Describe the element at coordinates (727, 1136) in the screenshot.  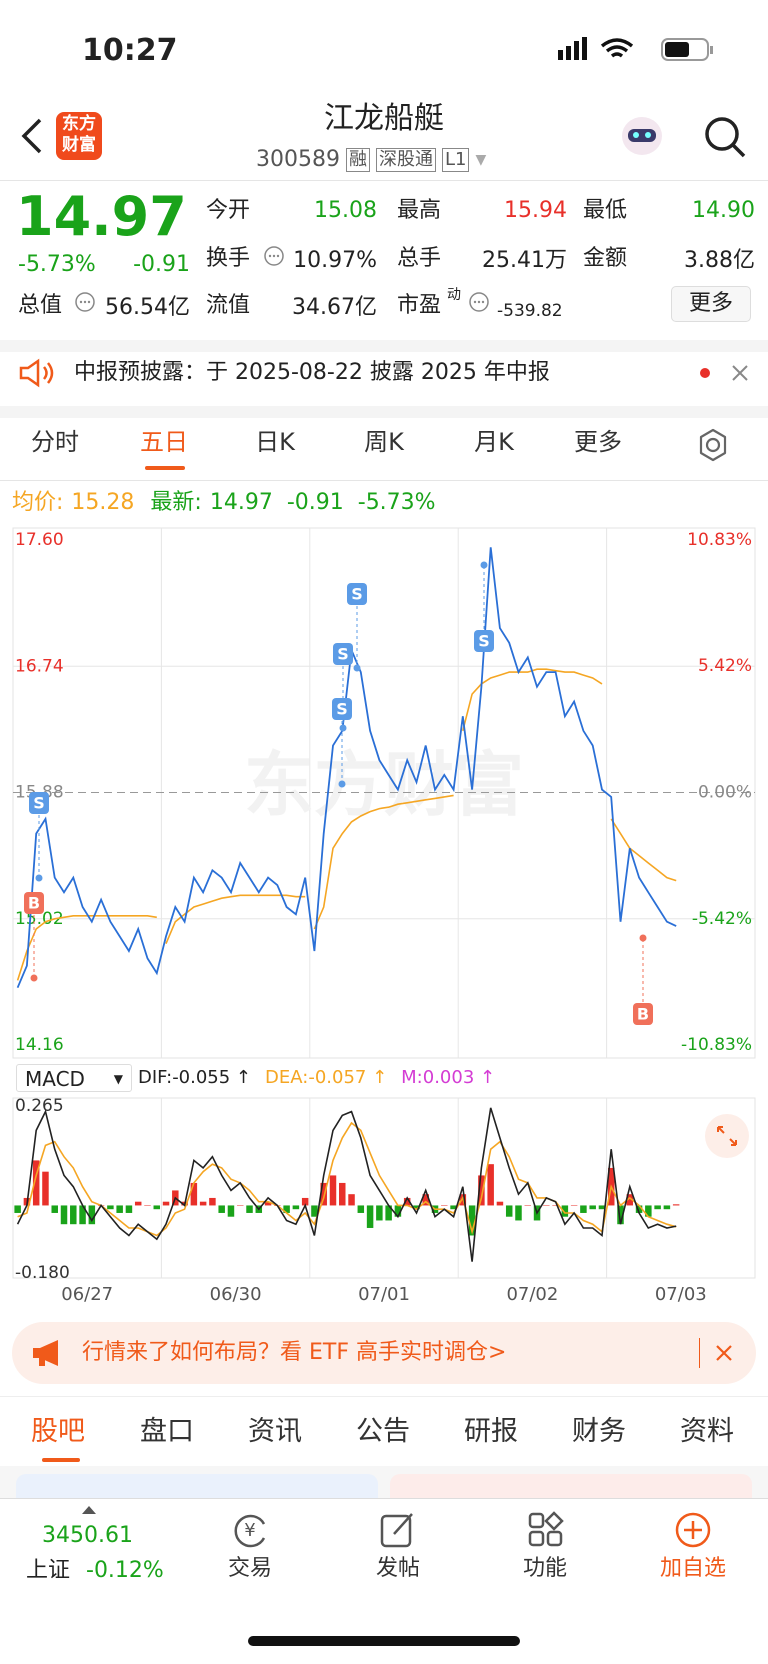
I see `expand-button` at that location.